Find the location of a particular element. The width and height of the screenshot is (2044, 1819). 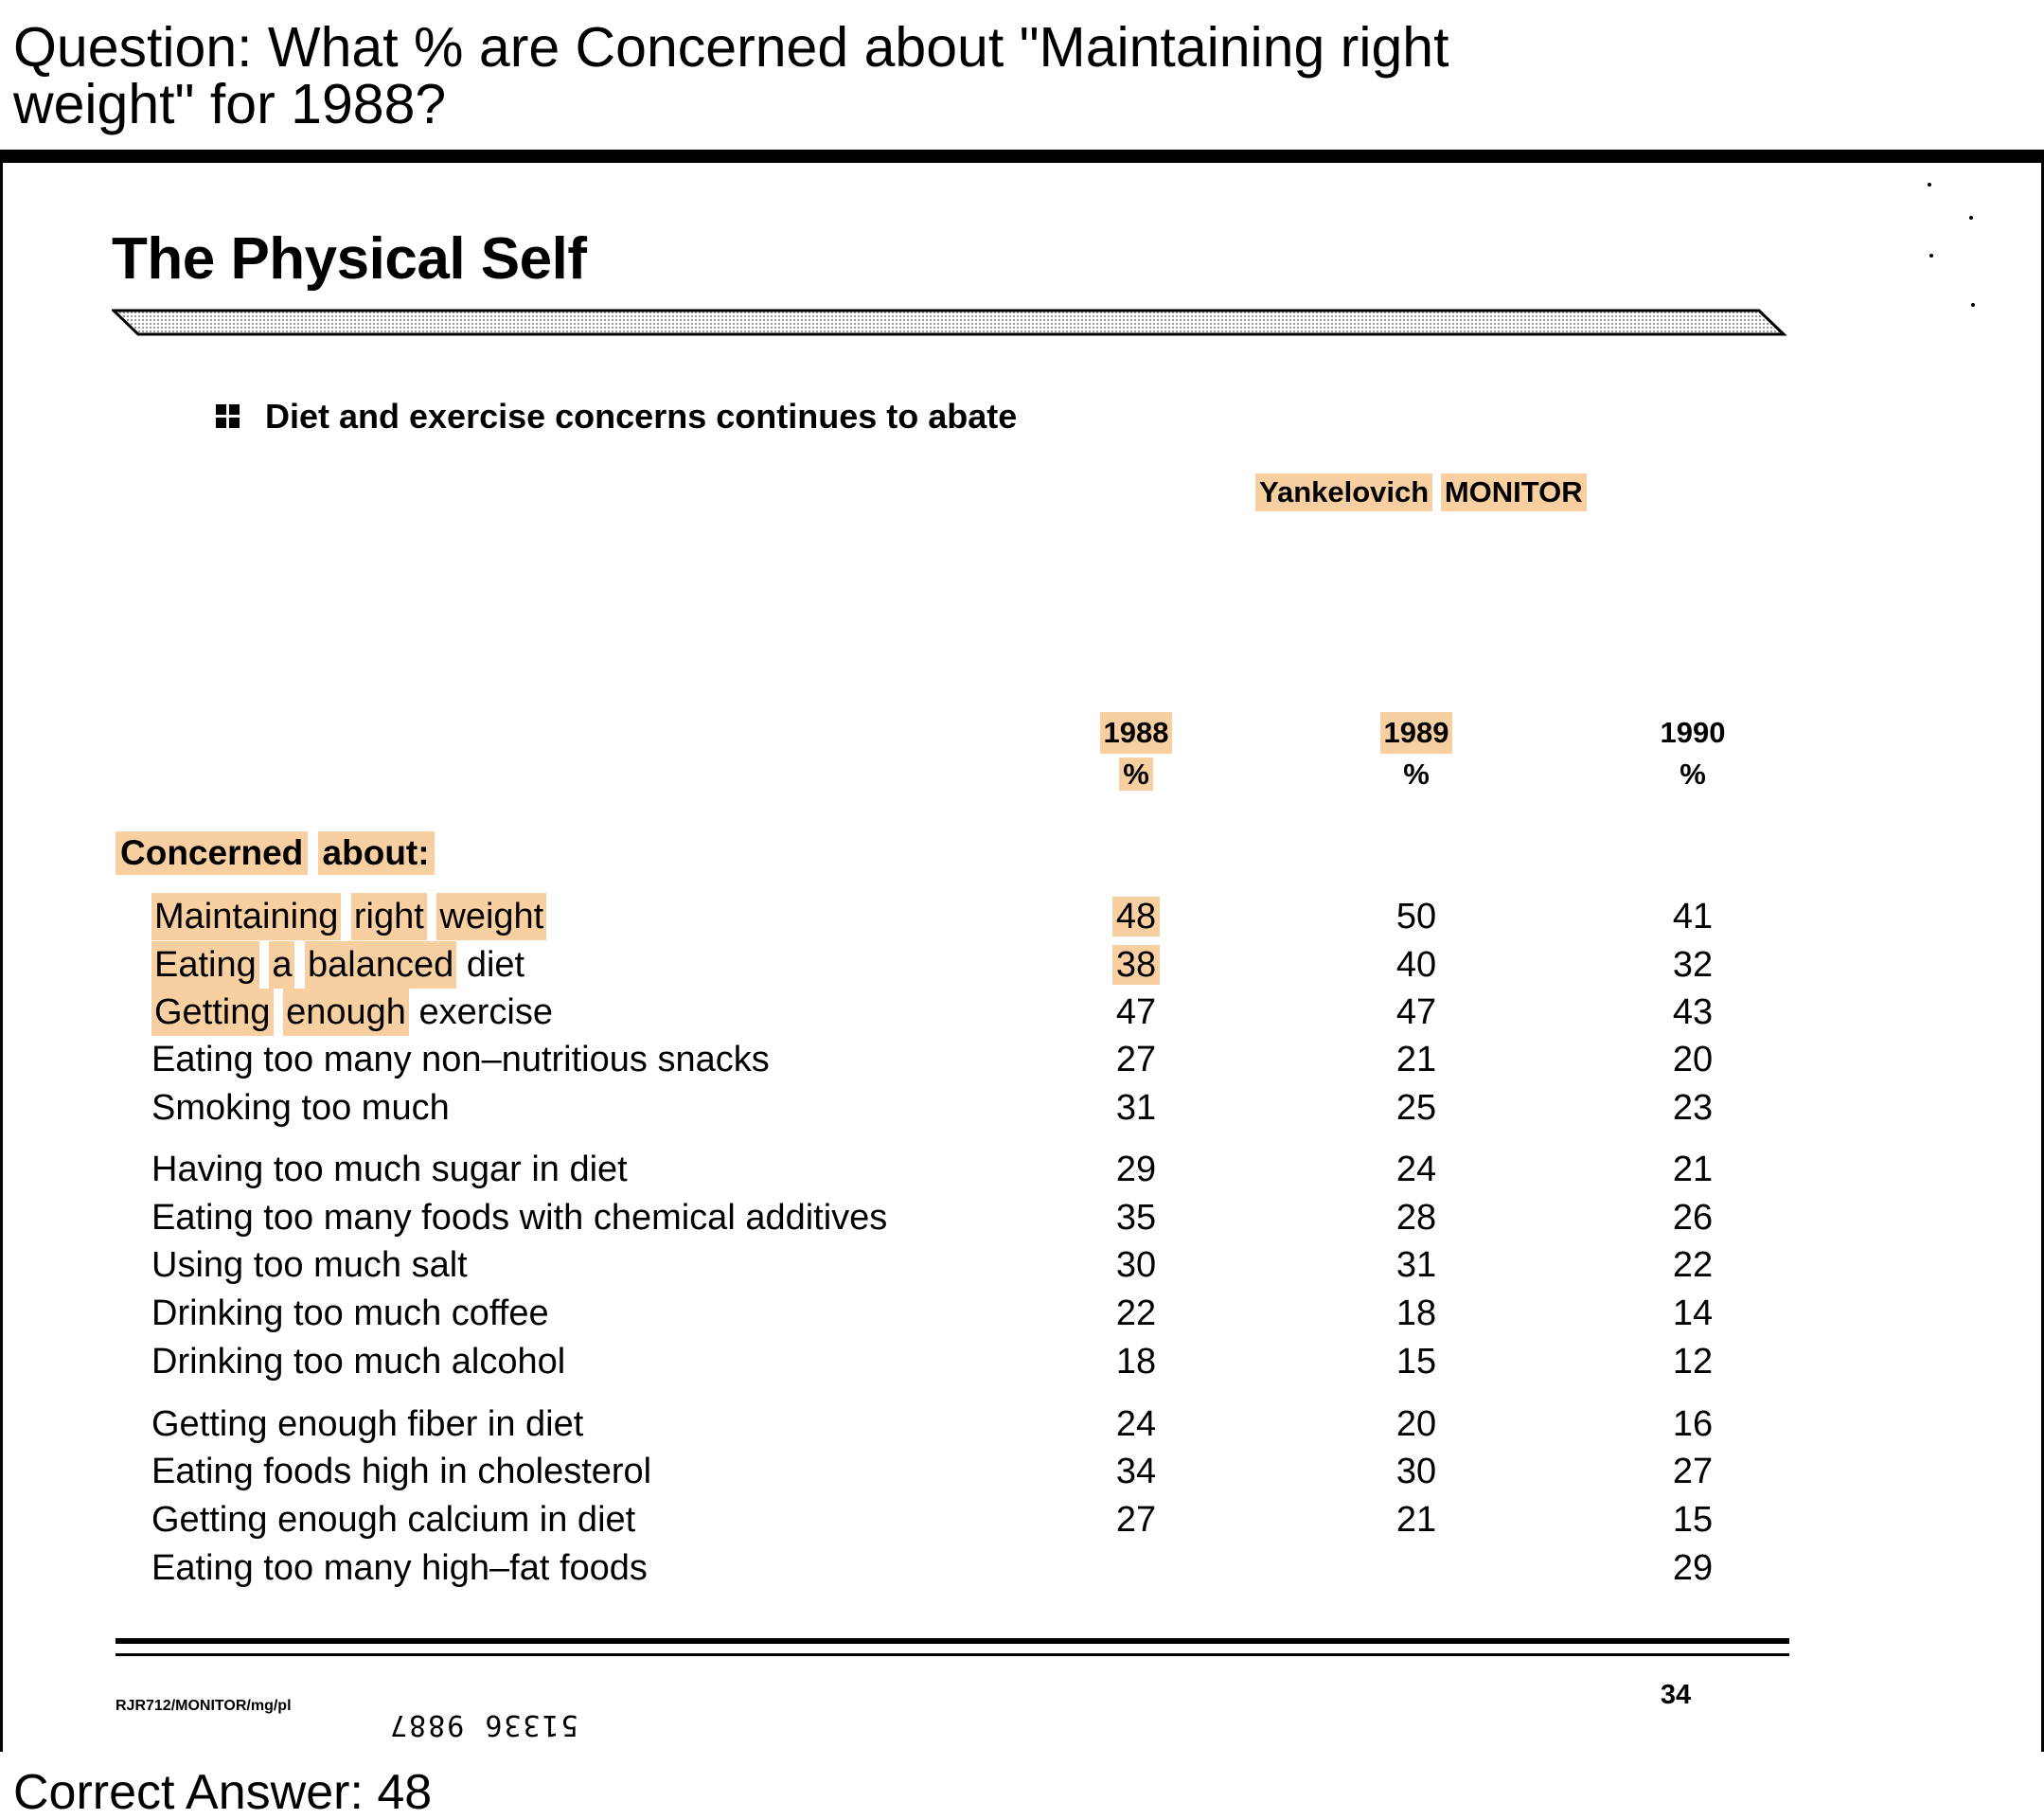

column-header-1989: 1989 % is located at coordinates (1416, 753).